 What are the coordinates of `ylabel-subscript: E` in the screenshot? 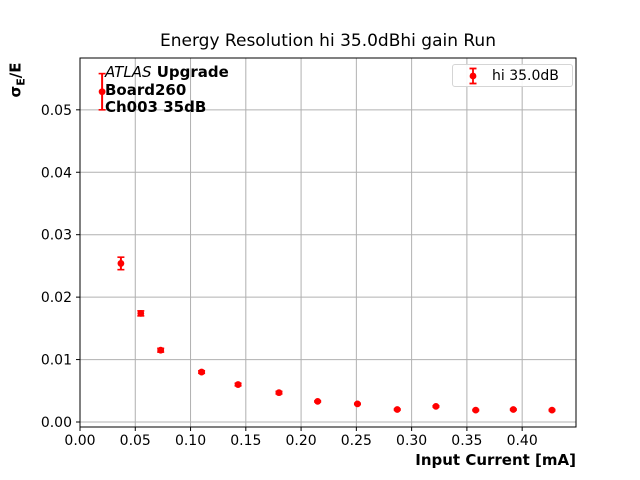 It's located at (21, 82).